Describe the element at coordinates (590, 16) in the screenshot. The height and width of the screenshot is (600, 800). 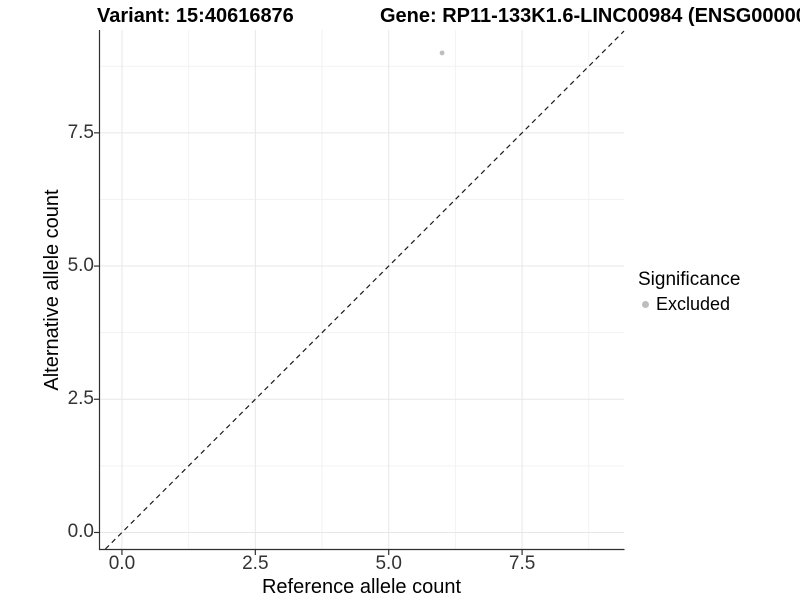
I see `plot-title-gene: Gene: RP11-133K1.6-LINC00984 (ENSG00000` at that location.